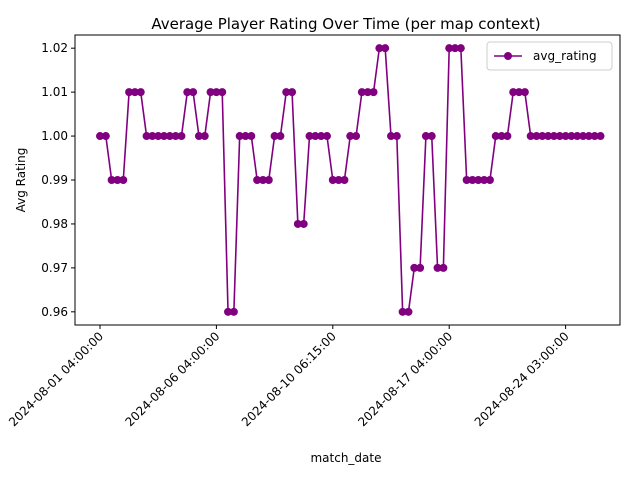 Image resolution: width=640 pixels, height=480 pixels. I want to click on legend-swatch-marker, so click(508, 56).